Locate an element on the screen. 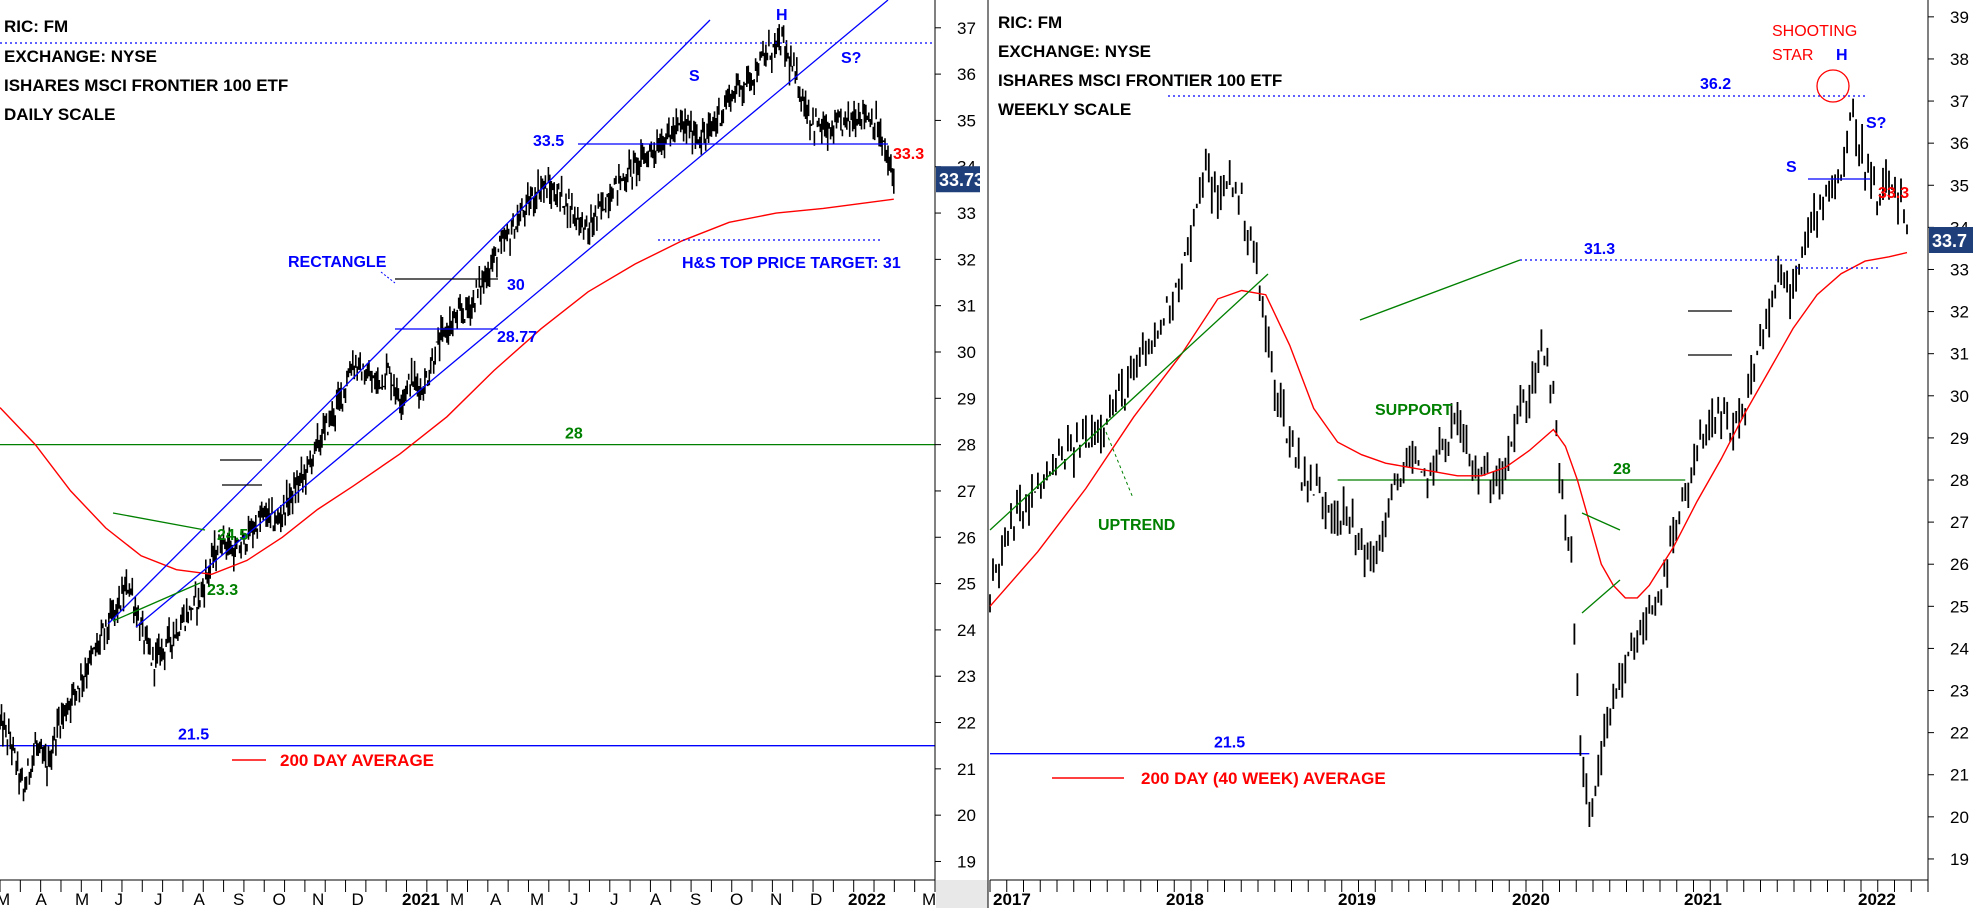 The height and width of the screenshot is (913, 1973). gutter-bottom is located at coordinates (962, 894).